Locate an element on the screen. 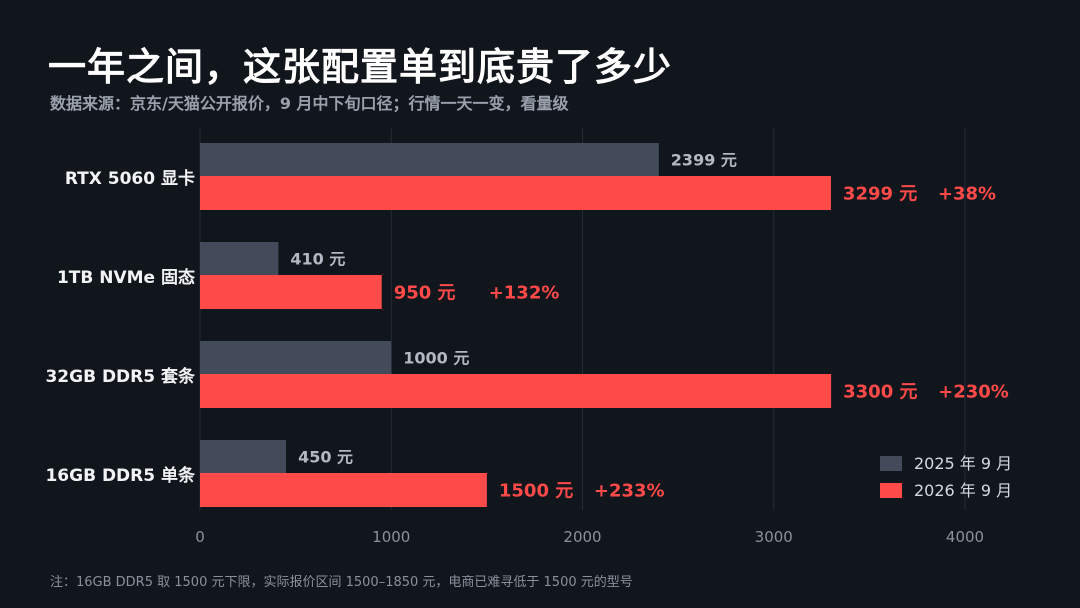 The image size is (1080, 608). change-label: +233% is located at coordinates (629, 491).